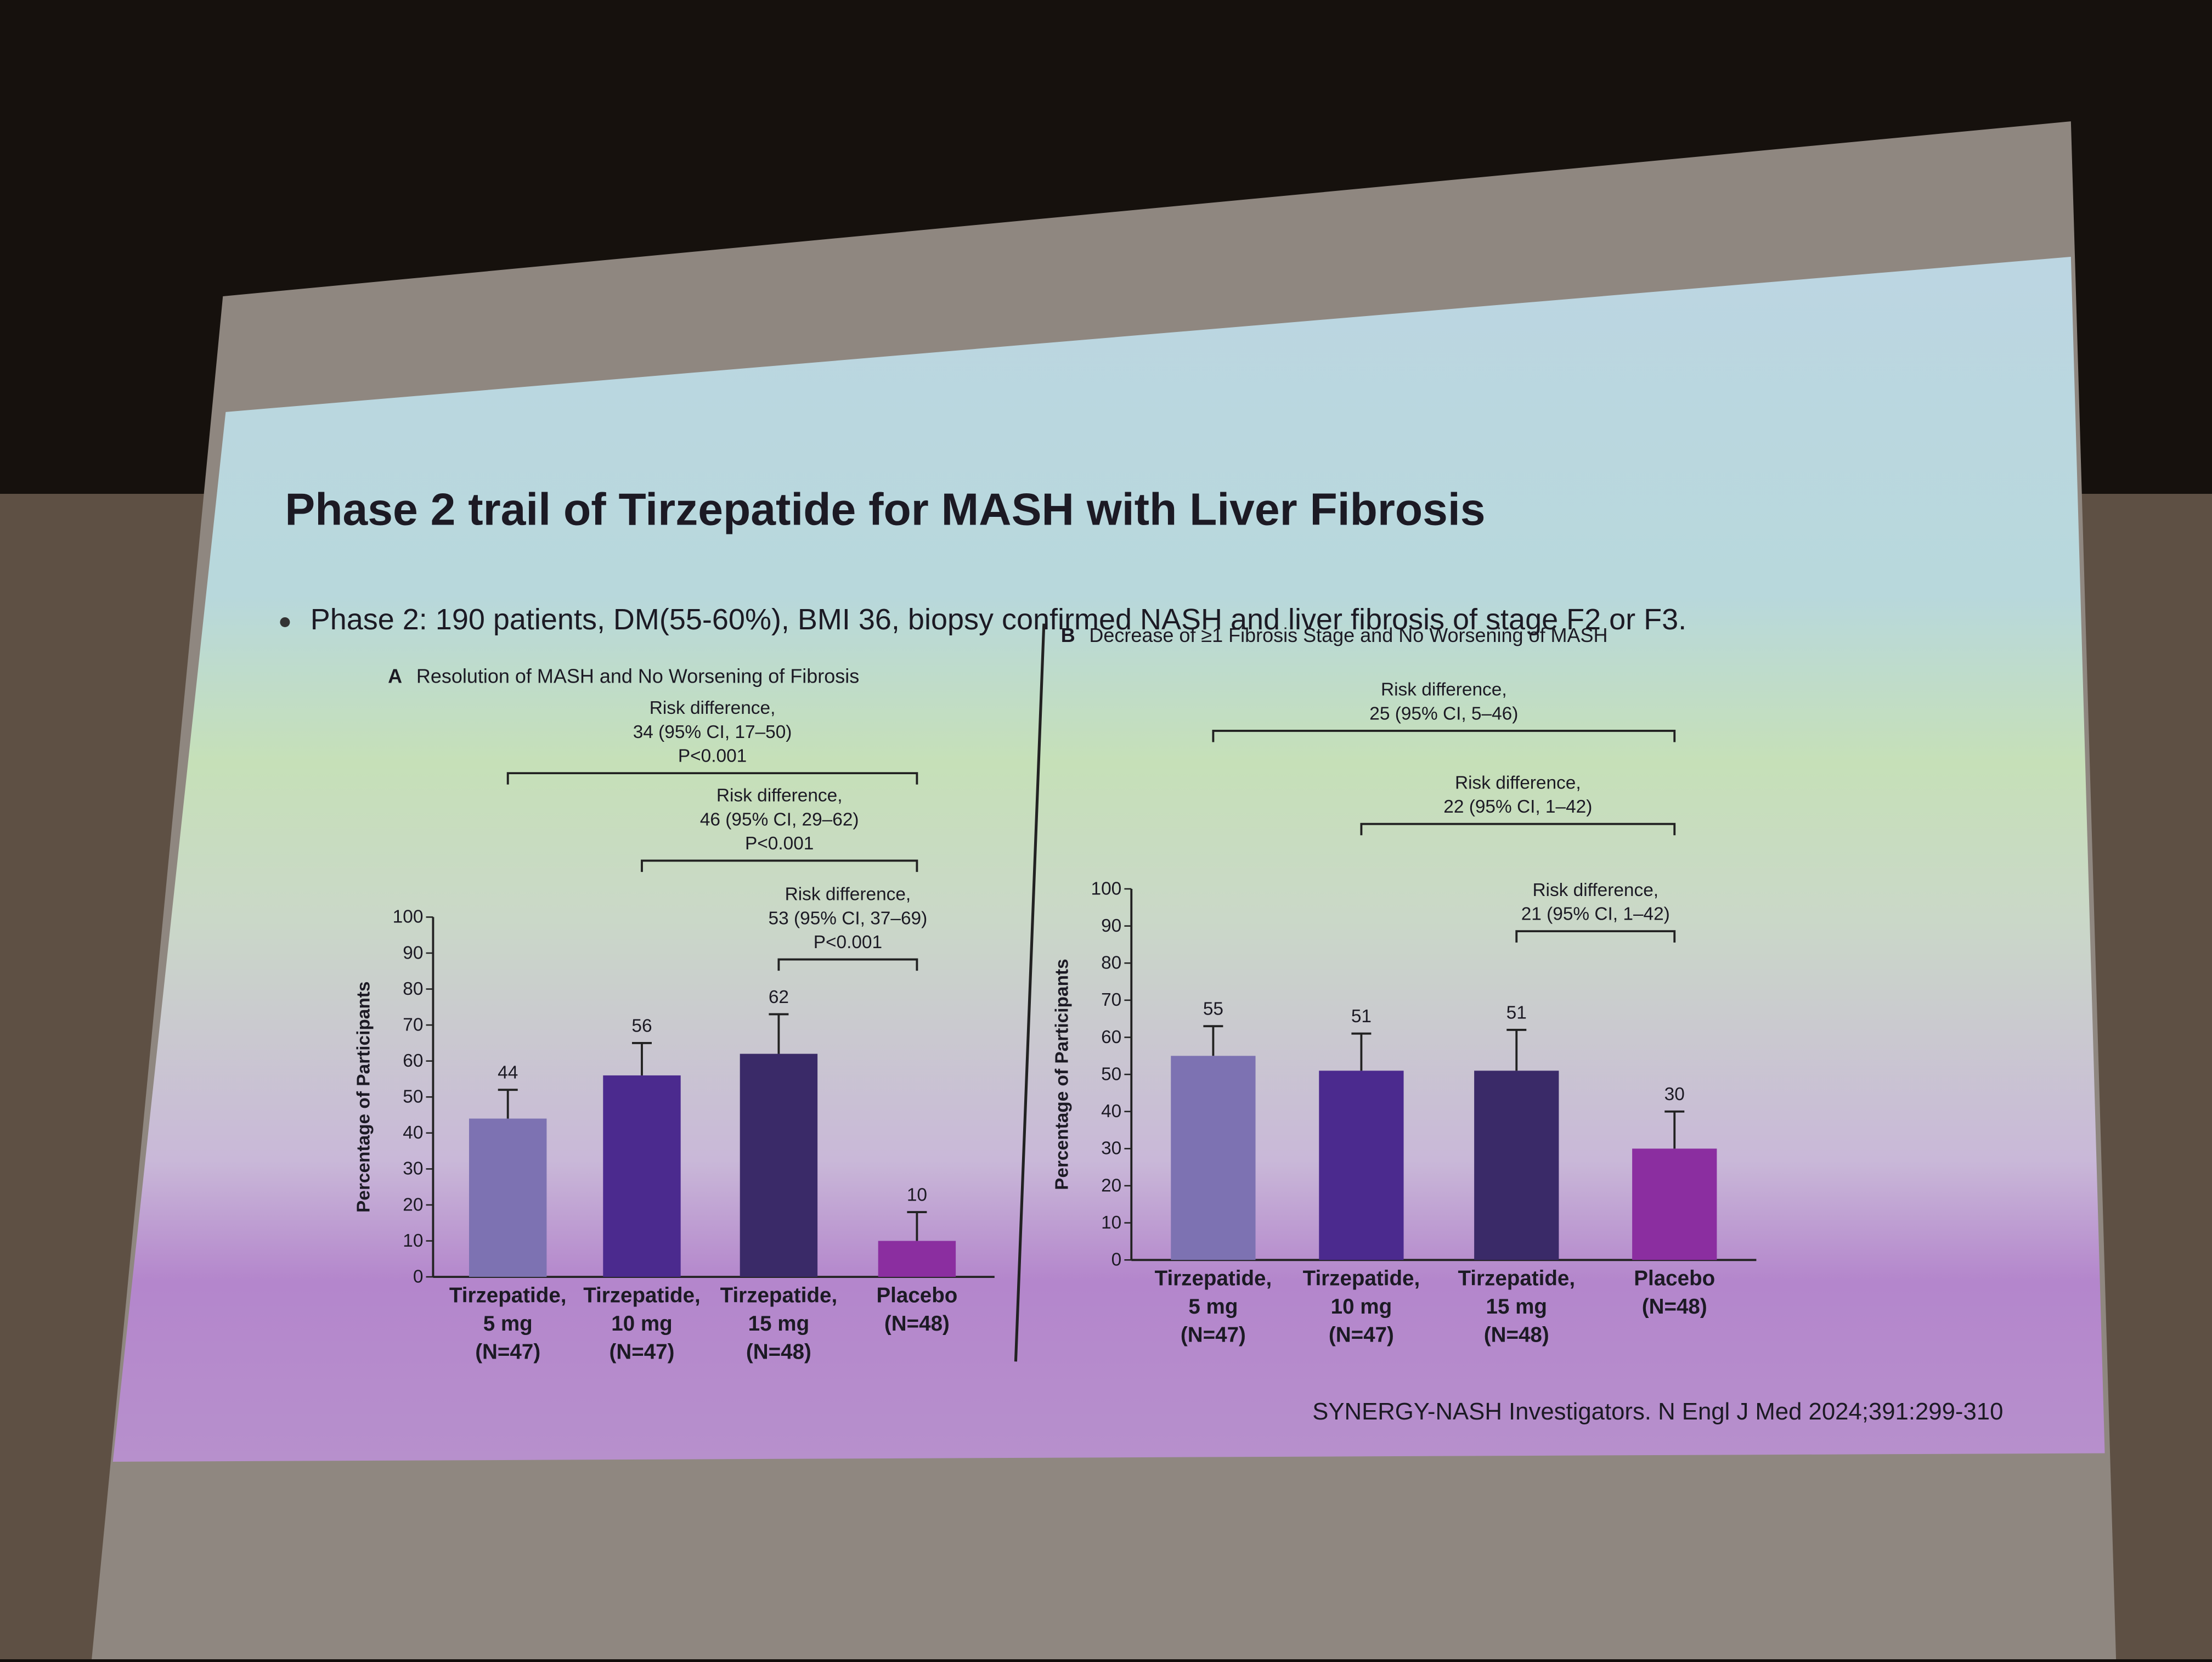 This screenshot has height=1662, width=2212. What do you see at coordinates (1111, 1149) in the screenshot?
I see `y-tick-label: 30` at bounding box center [1111, 1149].